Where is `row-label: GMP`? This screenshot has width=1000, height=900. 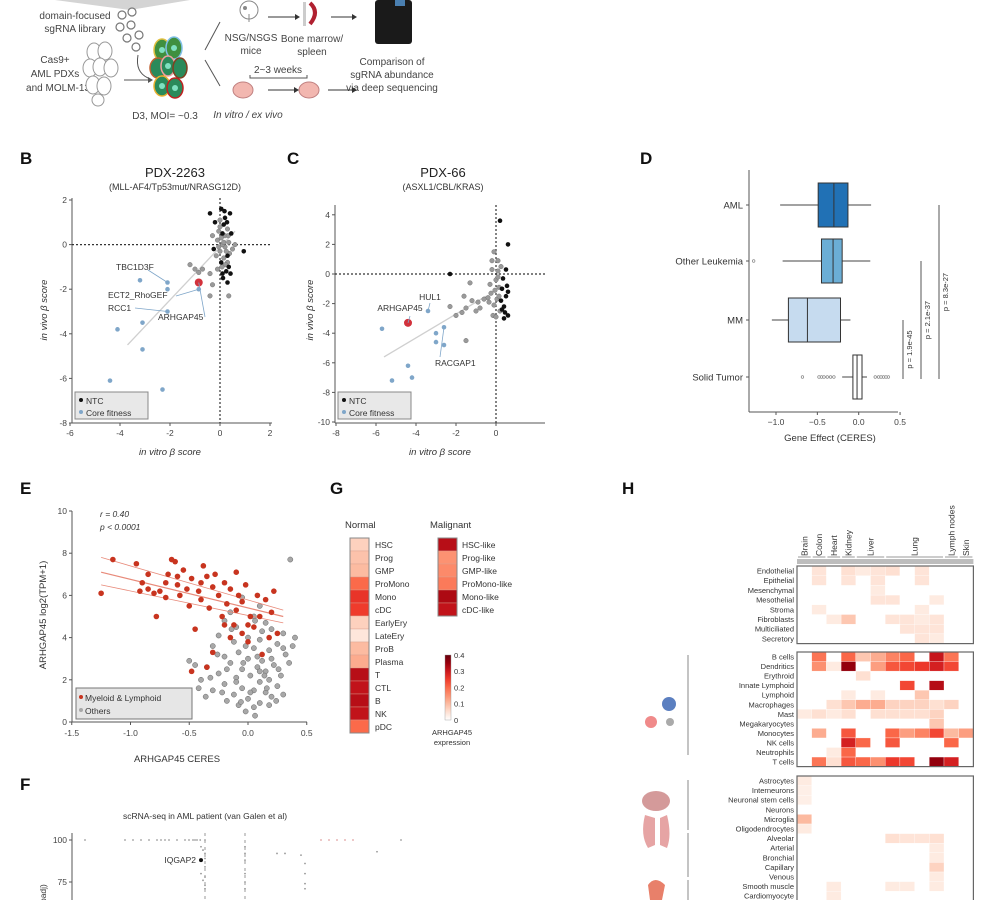 row-label: GMP is located at coordinates (385, 571).